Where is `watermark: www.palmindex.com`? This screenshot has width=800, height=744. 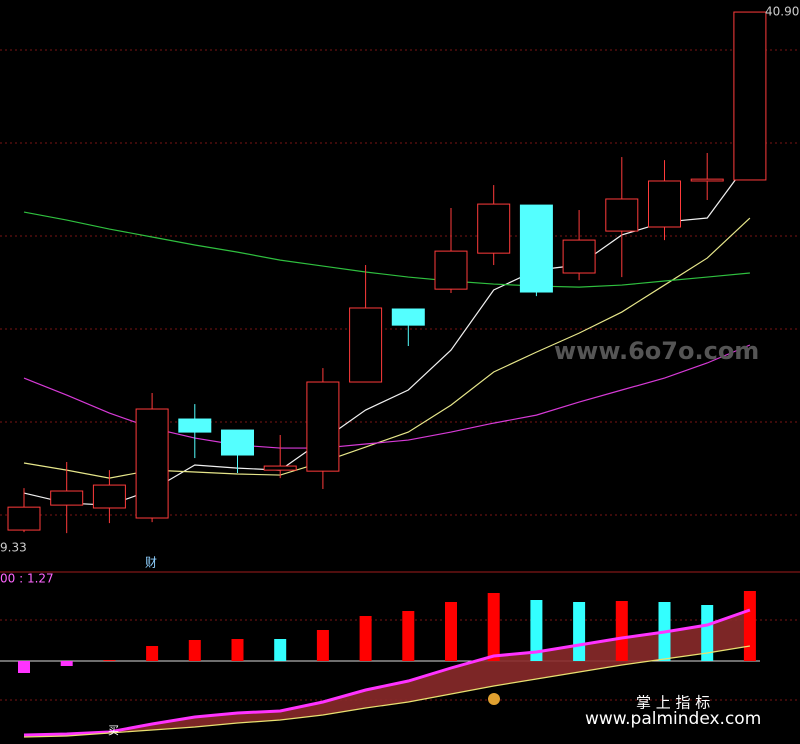 watermark: www.palmindex.com is located at coordinates (673, 719).